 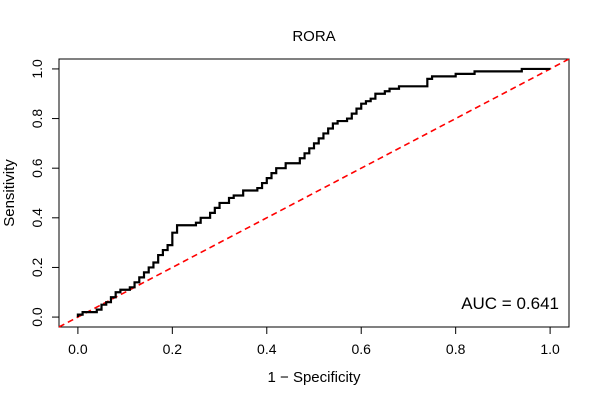 What do you see at coordinates (510, 303) in the screenshot?
I see `auc-annotation: AUC = 0.641` at bounding box center [510, 303].